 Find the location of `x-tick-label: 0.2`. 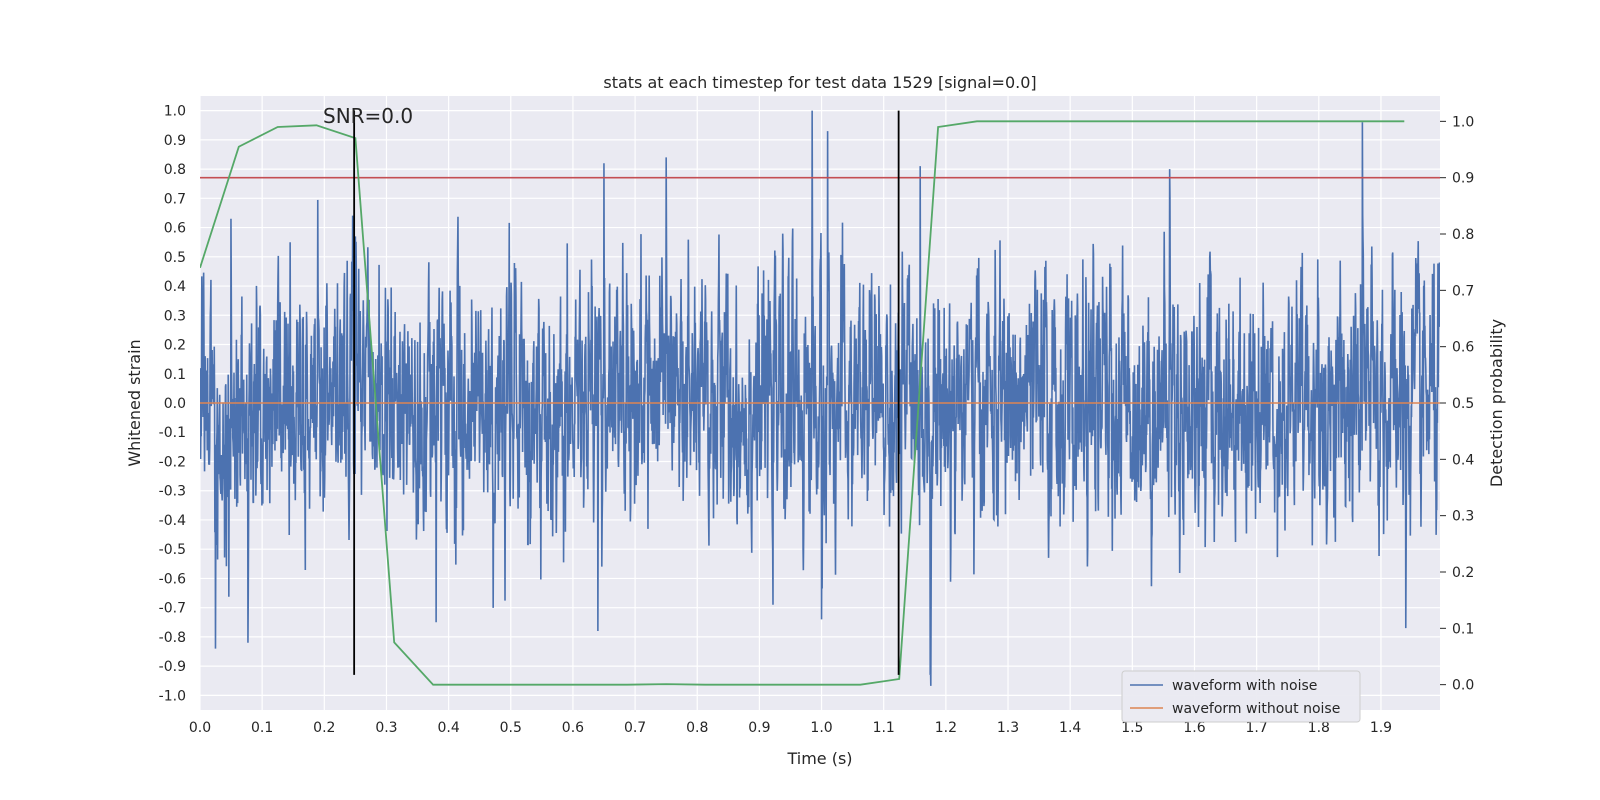

x-tick-label: 0.2 is located at coordinates (324, 728).